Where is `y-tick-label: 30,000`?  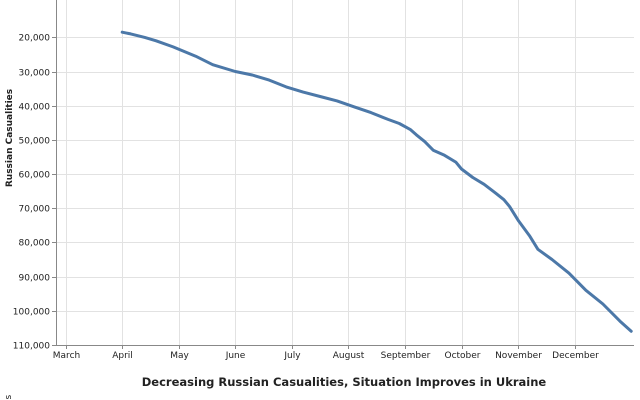
y-tick-label: 30,000 is located at coordinates (35, 74).